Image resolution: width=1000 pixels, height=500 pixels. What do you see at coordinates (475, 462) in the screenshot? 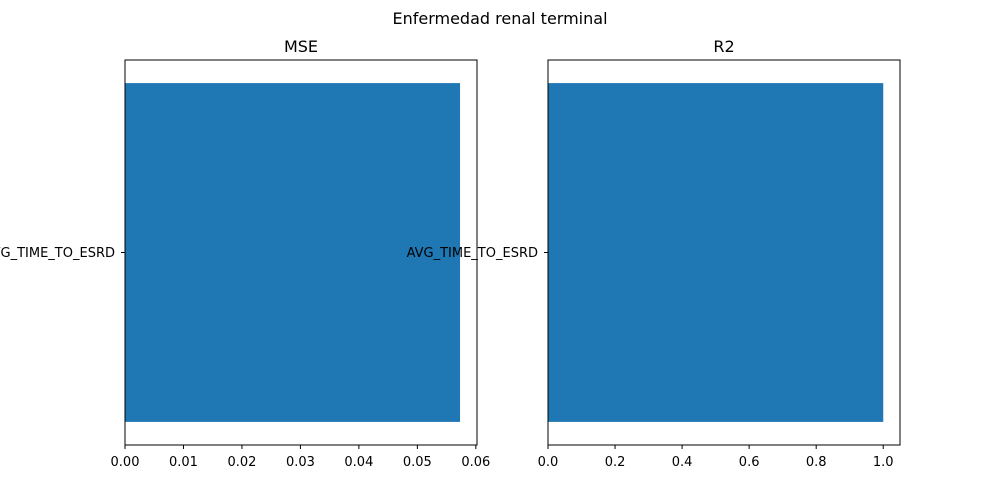
I see `mse-xtick-label: 0.06` at bounding box center [475, 462].